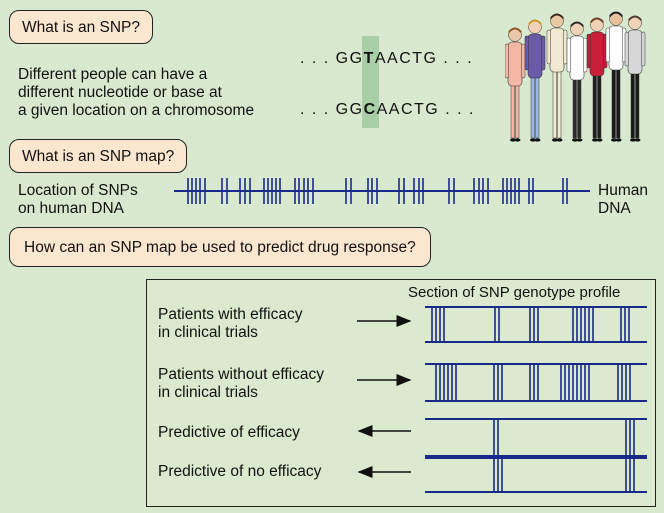  Describe the element at coordinates (514, 292) in the screenshot. I see `panel-title: Section of SNP genotype profile` at that location.